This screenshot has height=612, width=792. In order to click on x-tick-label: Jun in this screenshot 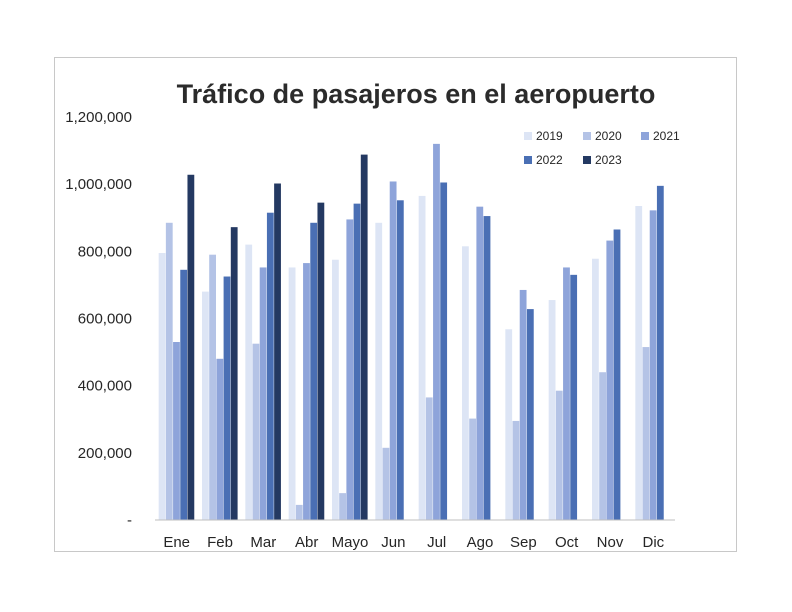, I will do `click(393, 542)`.